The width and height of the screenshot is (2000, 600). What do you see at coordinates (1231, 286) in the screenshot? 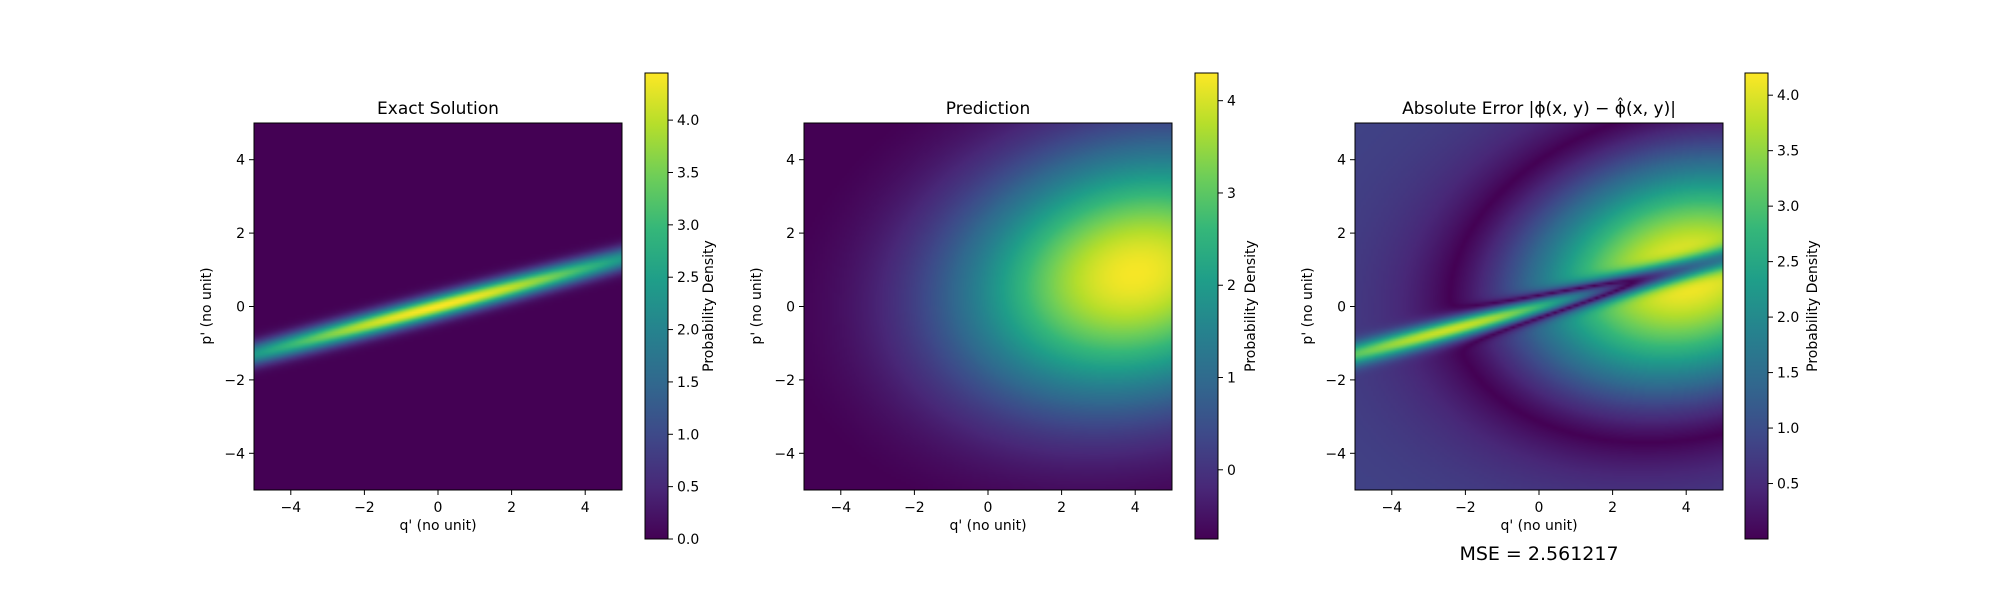
I see `colorbar-tick-label: 2` at bounding box center [1231, 286].